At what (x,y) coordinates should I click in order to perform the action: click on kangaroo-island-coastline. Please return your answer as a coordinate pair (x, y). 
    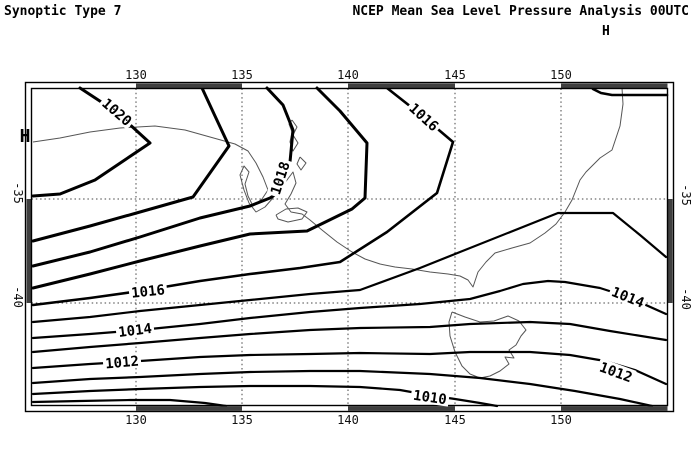
    Looking at the image, I should click on (291, 215).